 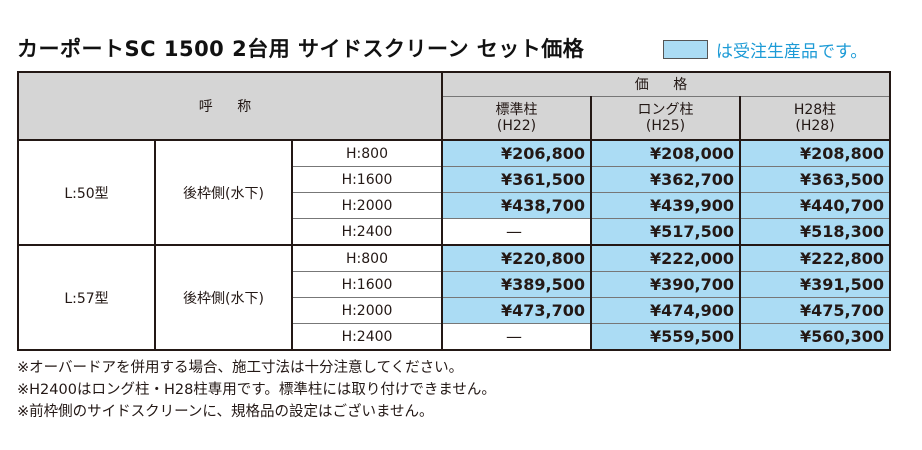 I want to click on price-cell: ¥390,700, so click(x=665, y=284).